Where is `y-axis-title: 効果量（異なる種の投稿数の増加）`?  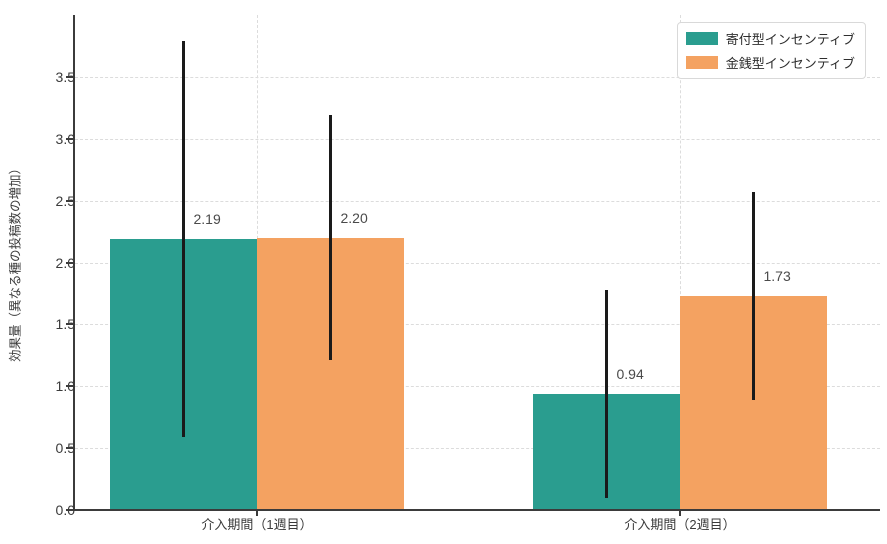
y-axis-title: 効果量（異なる種の投稿数の増加） is located at coordinates (15, 262).